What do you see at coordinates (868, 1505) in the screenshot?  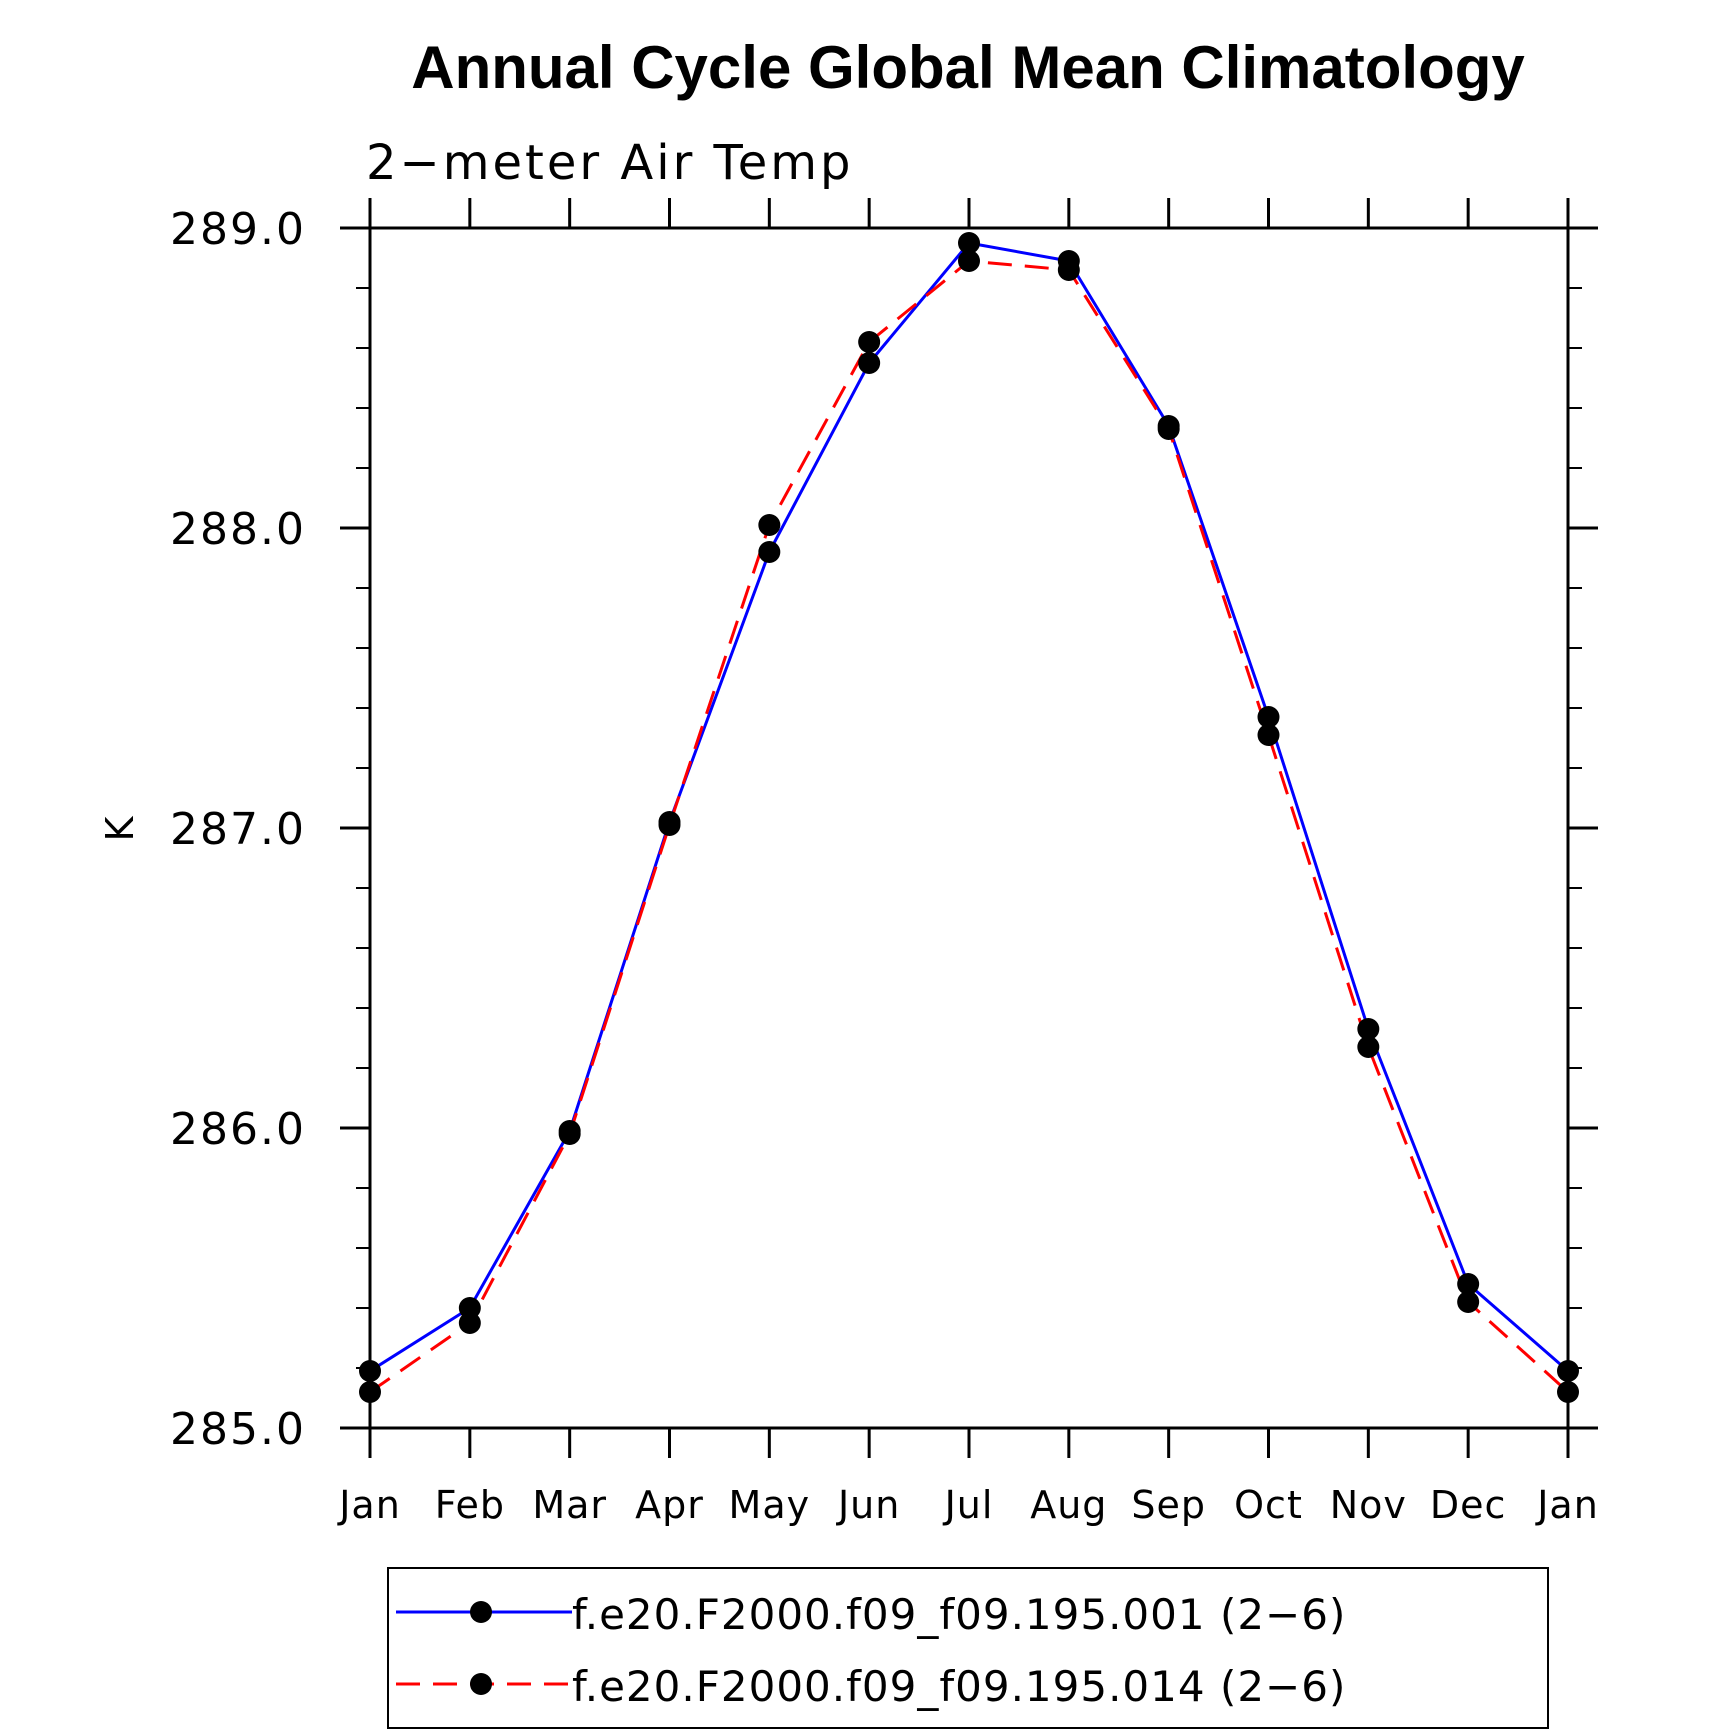 I see `x-tick-label: Jun` at bounding box center [868, 1505].